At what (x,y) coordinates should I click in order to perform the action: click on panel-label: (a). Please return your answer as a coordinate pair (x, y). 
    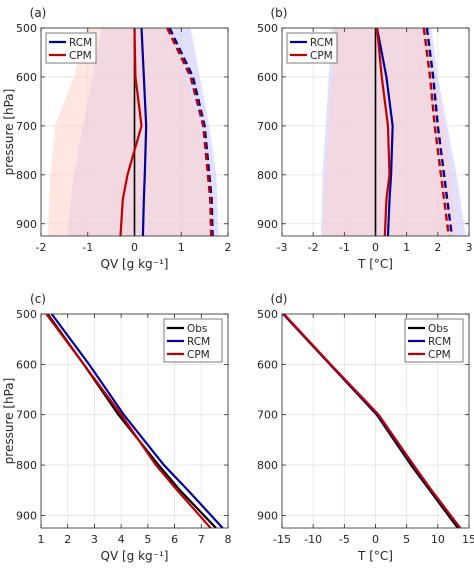
    Looking at the image, I should click on (38, 13).